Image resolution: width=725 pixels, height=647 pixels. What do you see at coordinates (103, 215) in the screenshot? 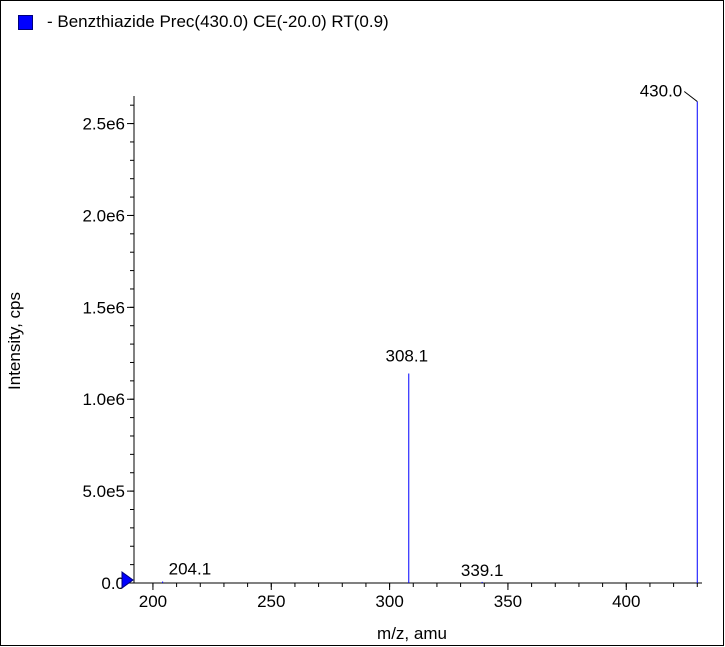
I see `y-tick-label: 2.0e6` at bounding box center [103, 215].